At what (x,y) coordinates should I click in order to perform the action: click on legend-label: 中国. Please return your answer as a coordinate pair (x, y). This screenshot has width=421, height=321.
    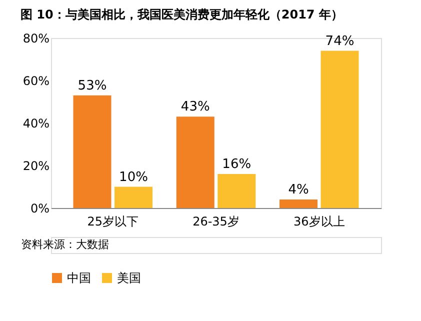
    Looking at the image, I should click on (79, 278).